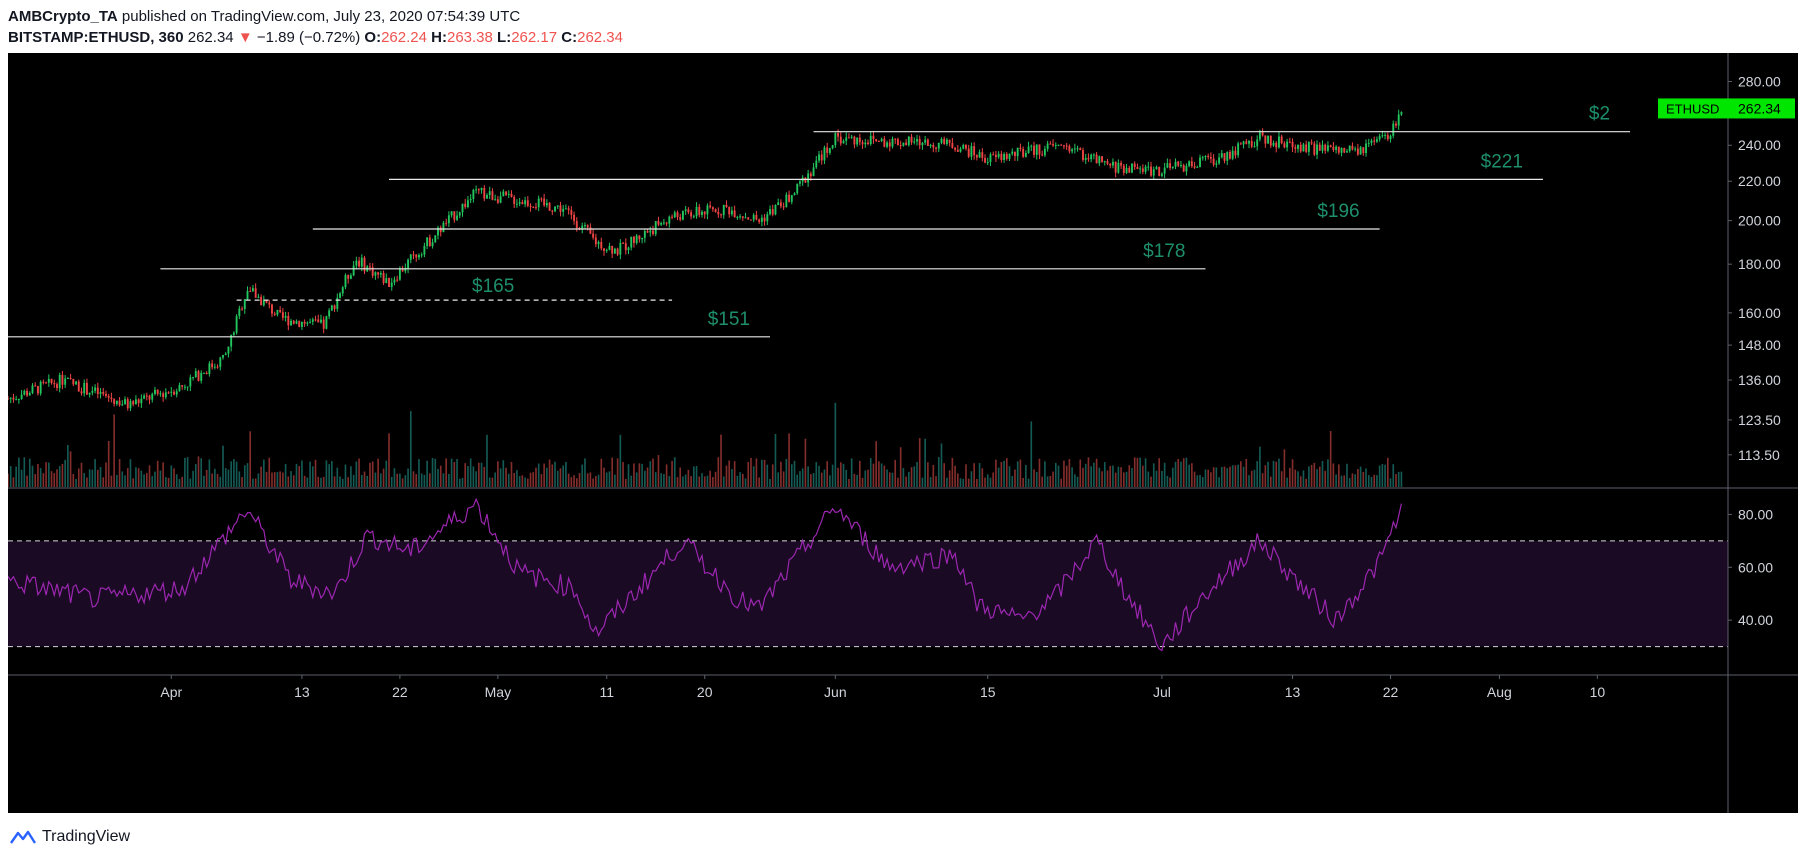 The height and width of the screenshot is (860, 1805). Describe the element at coordinates (23, 837) in the screenshot. I see `tradingview-logo-icon` at that location.